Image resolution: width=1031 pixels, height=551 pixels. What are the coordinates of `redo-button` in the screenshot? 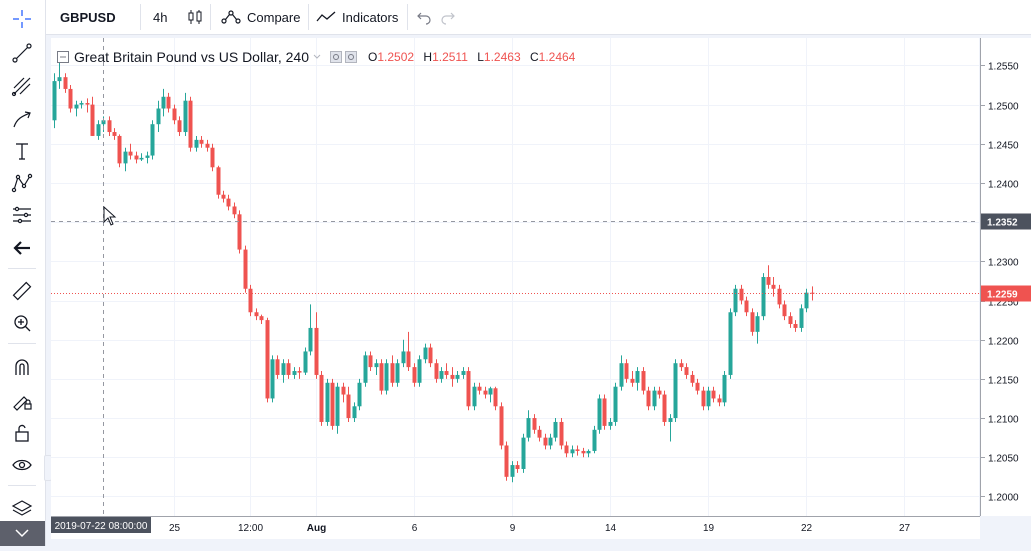 It's located at (448, 17).